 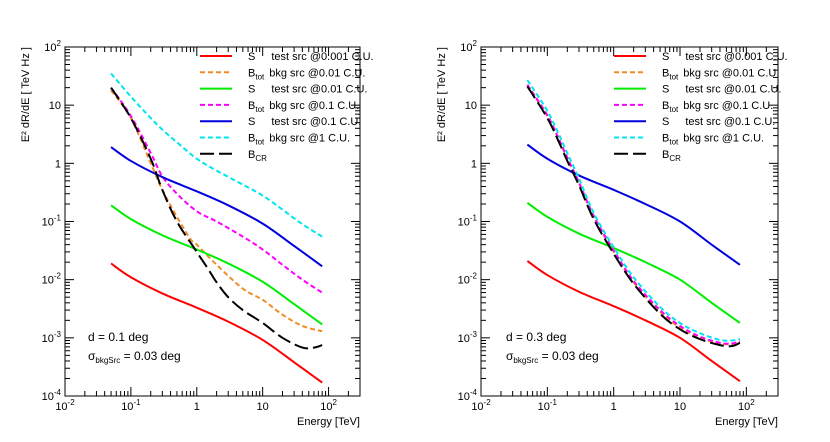 I want to click on x-tick-base: 1, so click(x=197, y=407).